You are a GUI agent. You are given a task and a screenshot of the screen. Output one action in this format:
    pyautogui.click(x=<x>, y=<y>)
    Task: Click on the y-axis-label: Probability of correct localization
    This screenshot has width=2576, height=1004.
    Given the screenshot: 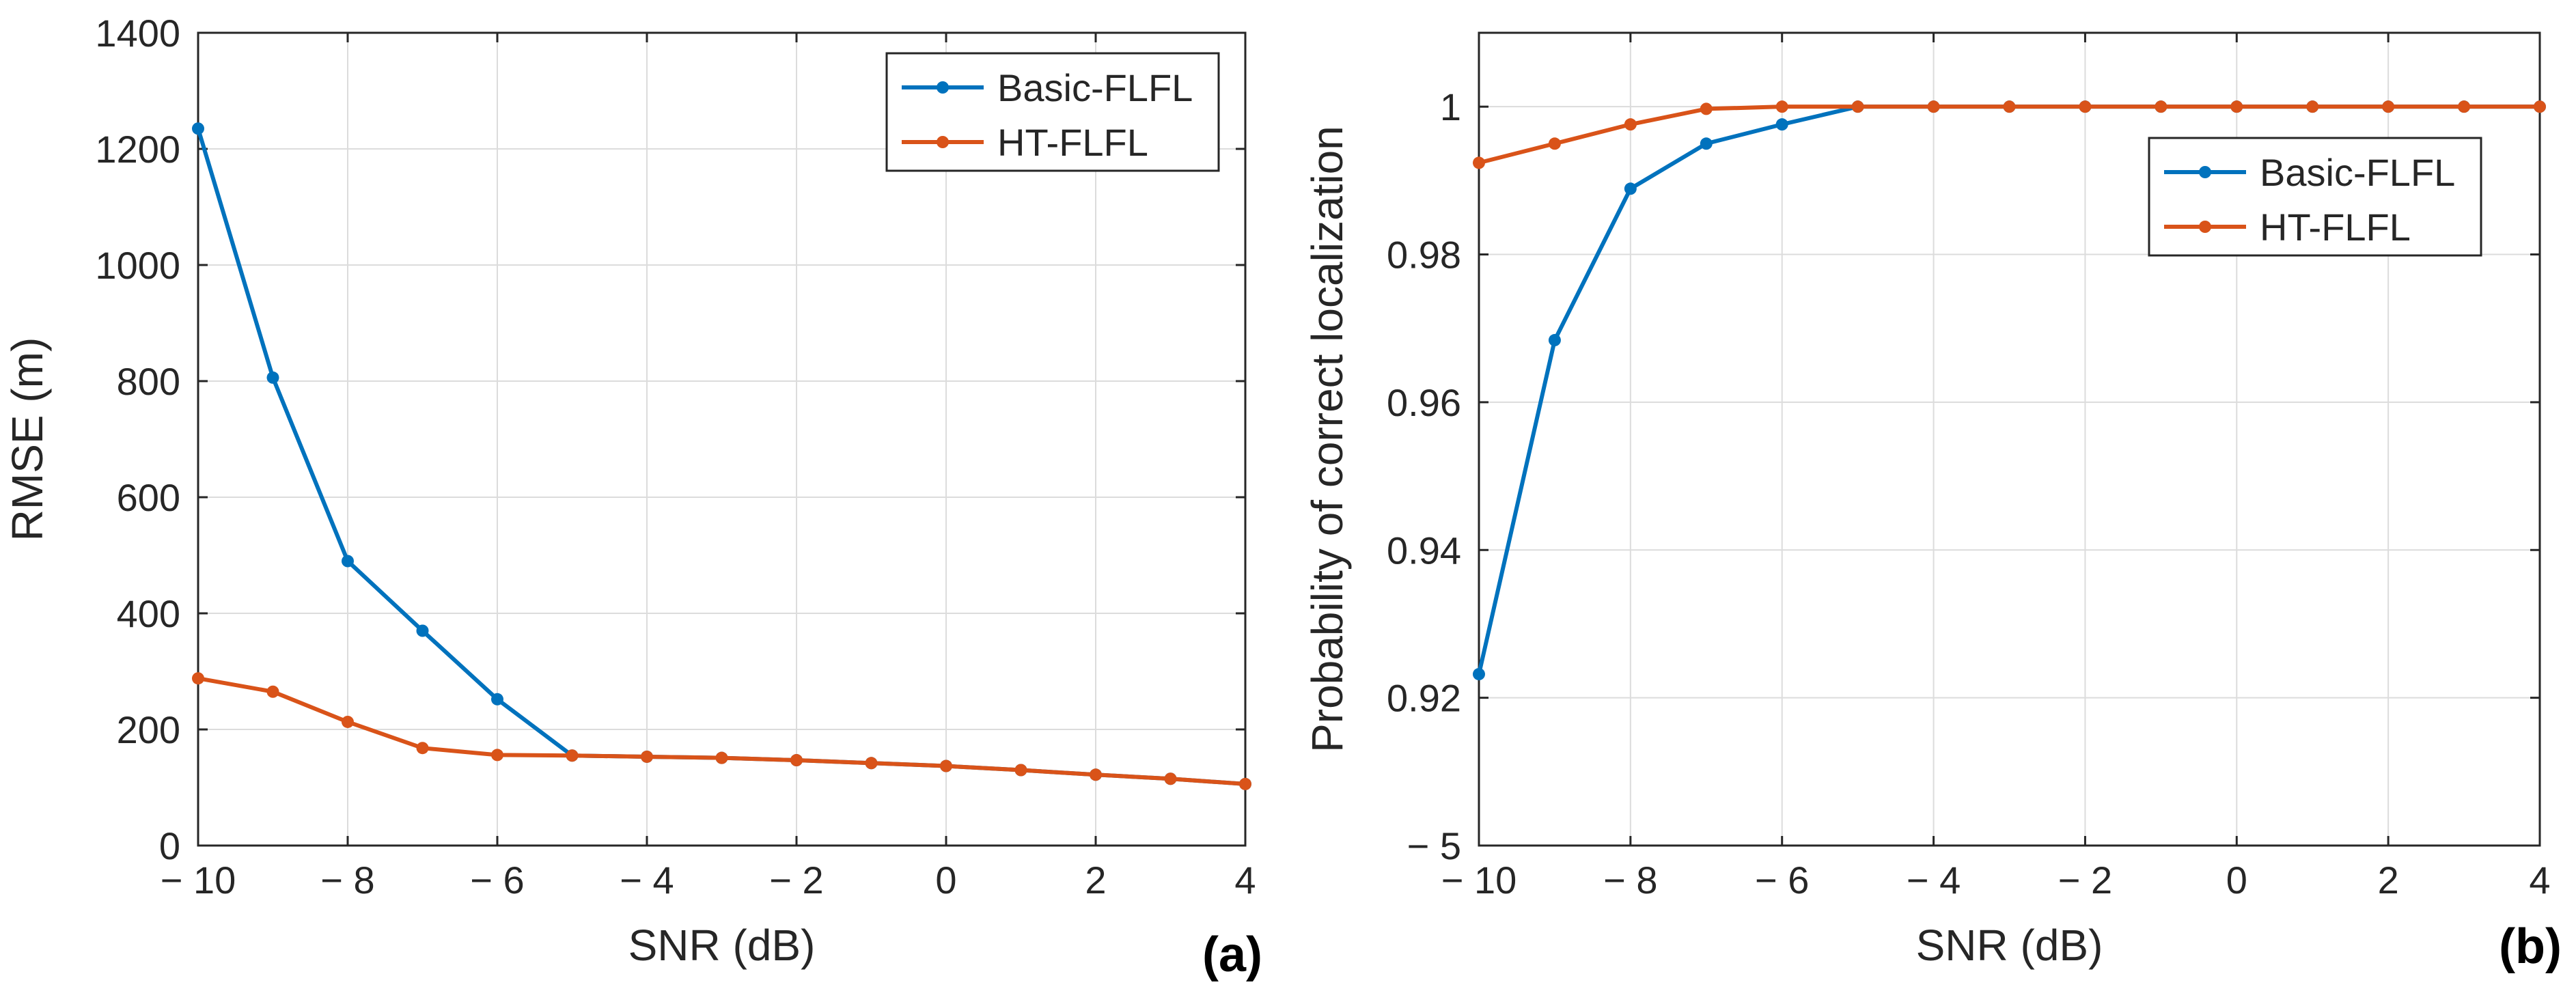 What is the action you would take?
    pyautogui.click(x=1327, y=440)
    